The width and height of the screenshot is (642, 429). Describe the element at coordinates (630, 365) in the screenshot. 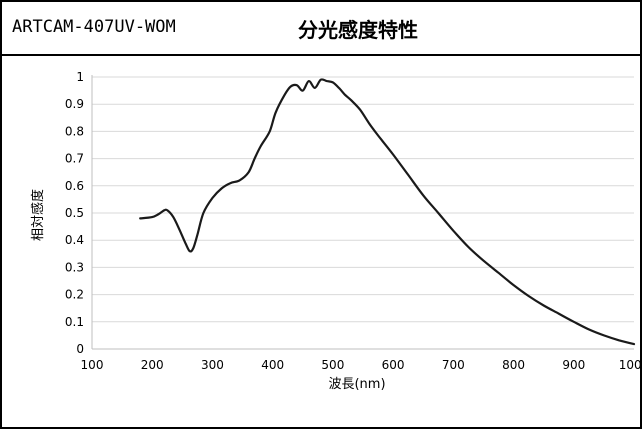

I see `x-tick-label: 1000` at that location.